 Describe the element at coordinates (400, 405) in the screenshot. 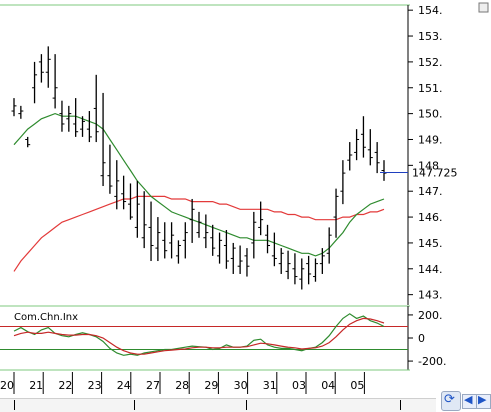

I see `scroll-tick-right` at that location.